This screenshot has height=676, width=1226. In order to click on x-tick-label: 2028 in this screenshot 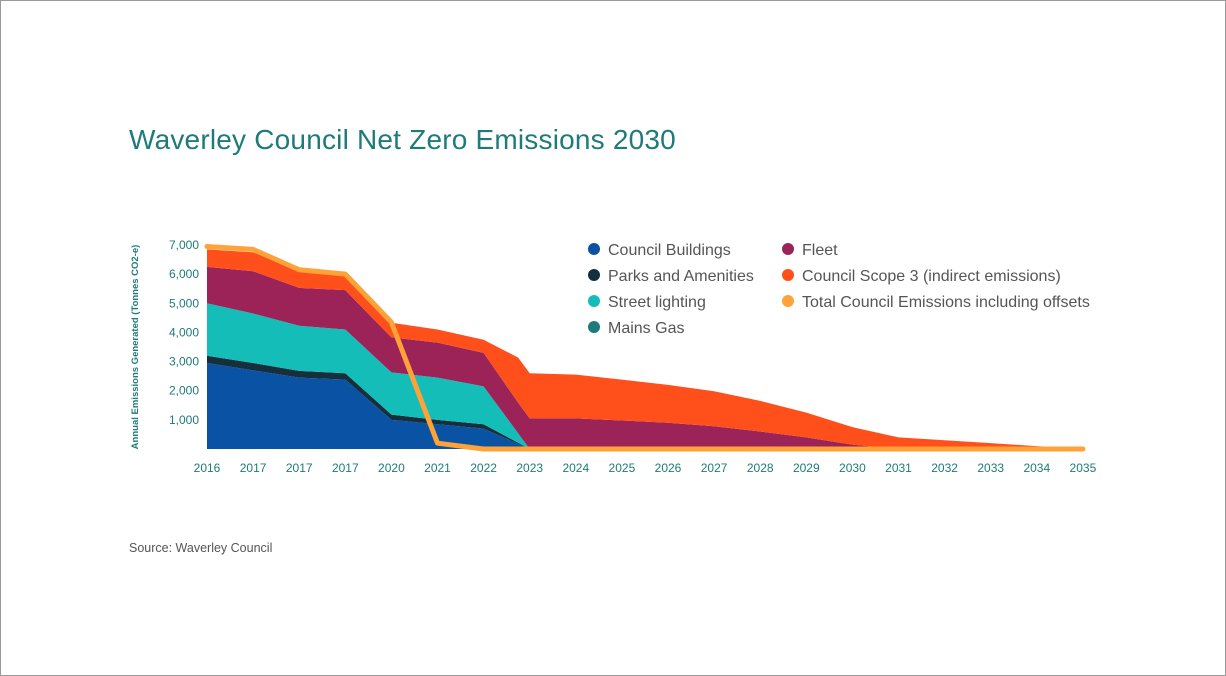, I will do `click(760, 468)`.